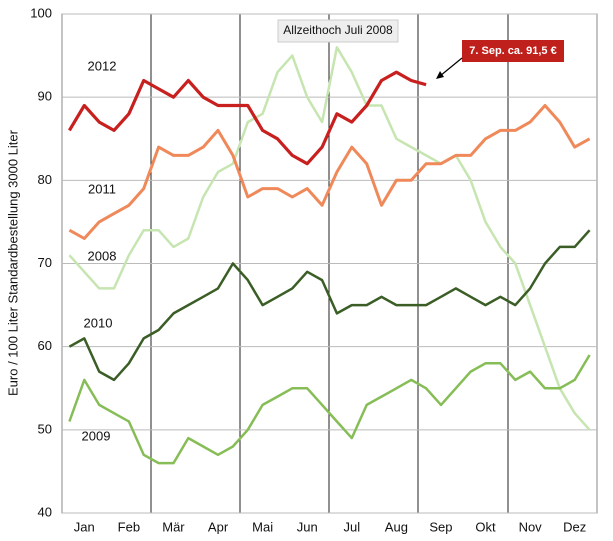  What do you see at coordinates (218, 526) in the screenshot?
I see `x-tick-label: Apr` at bounding box center [218, 526].